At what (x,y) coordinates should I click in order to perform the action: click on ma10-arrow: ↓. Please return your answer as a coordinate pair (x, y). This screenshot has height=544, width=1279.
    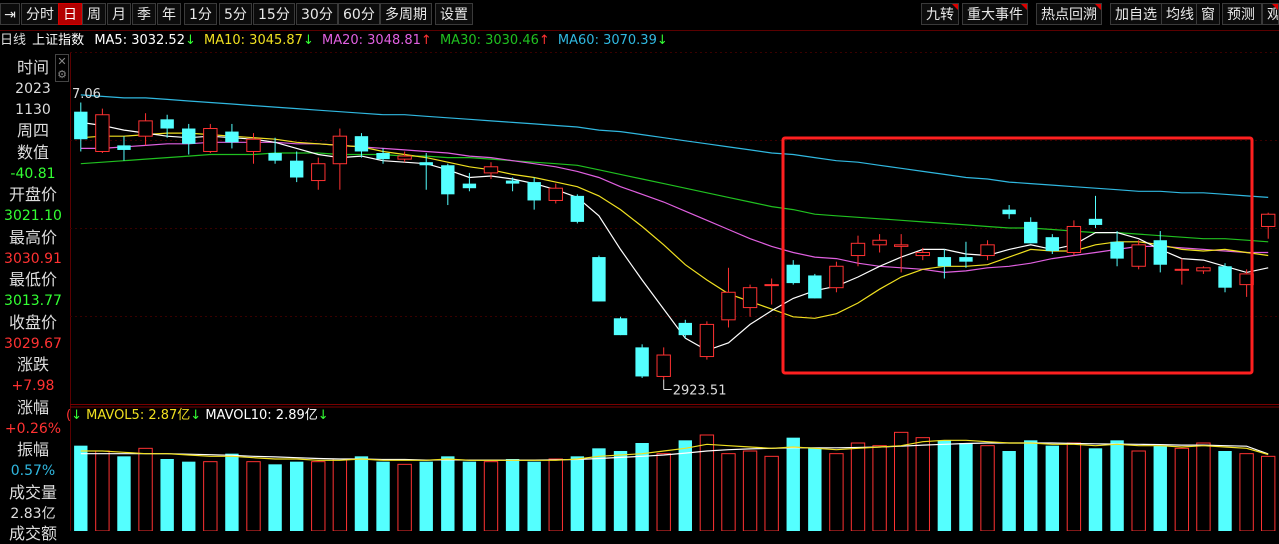
    Looking at the image, I should click on (308, 40).